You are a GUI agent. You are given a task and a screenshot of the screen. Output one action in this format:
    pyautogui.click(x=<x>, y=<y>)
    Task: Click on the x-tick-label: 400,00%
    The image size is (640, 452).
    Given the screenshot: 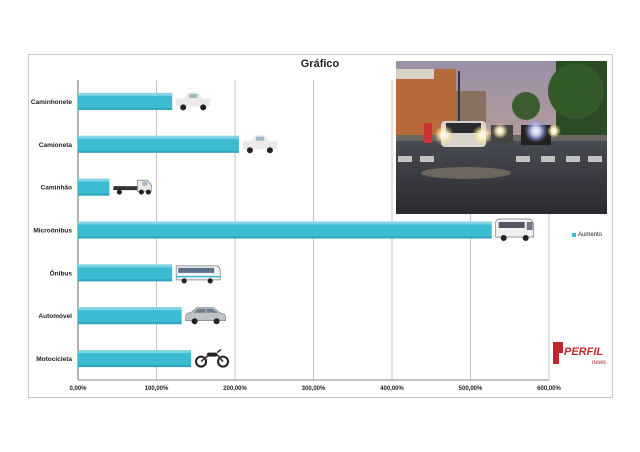 What is the action you would take?
    pyautogui.click(x=392, y=389)
    